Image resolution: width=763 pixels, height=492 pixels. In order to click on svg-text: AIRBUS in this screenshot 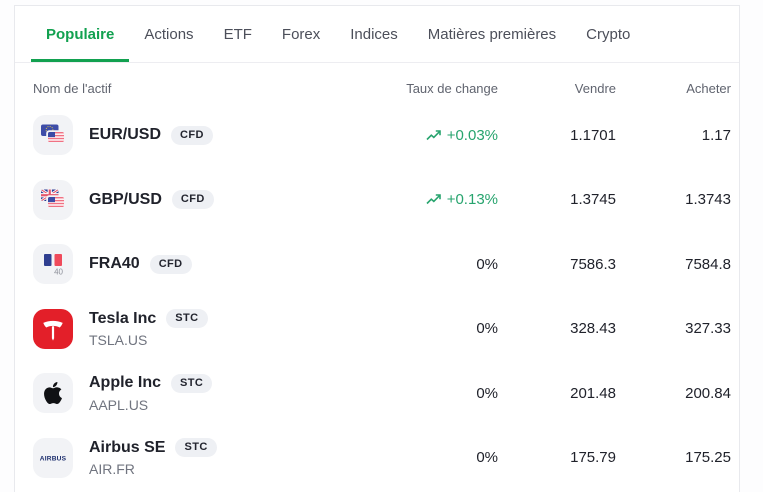, I will do `click(53, 458)`.